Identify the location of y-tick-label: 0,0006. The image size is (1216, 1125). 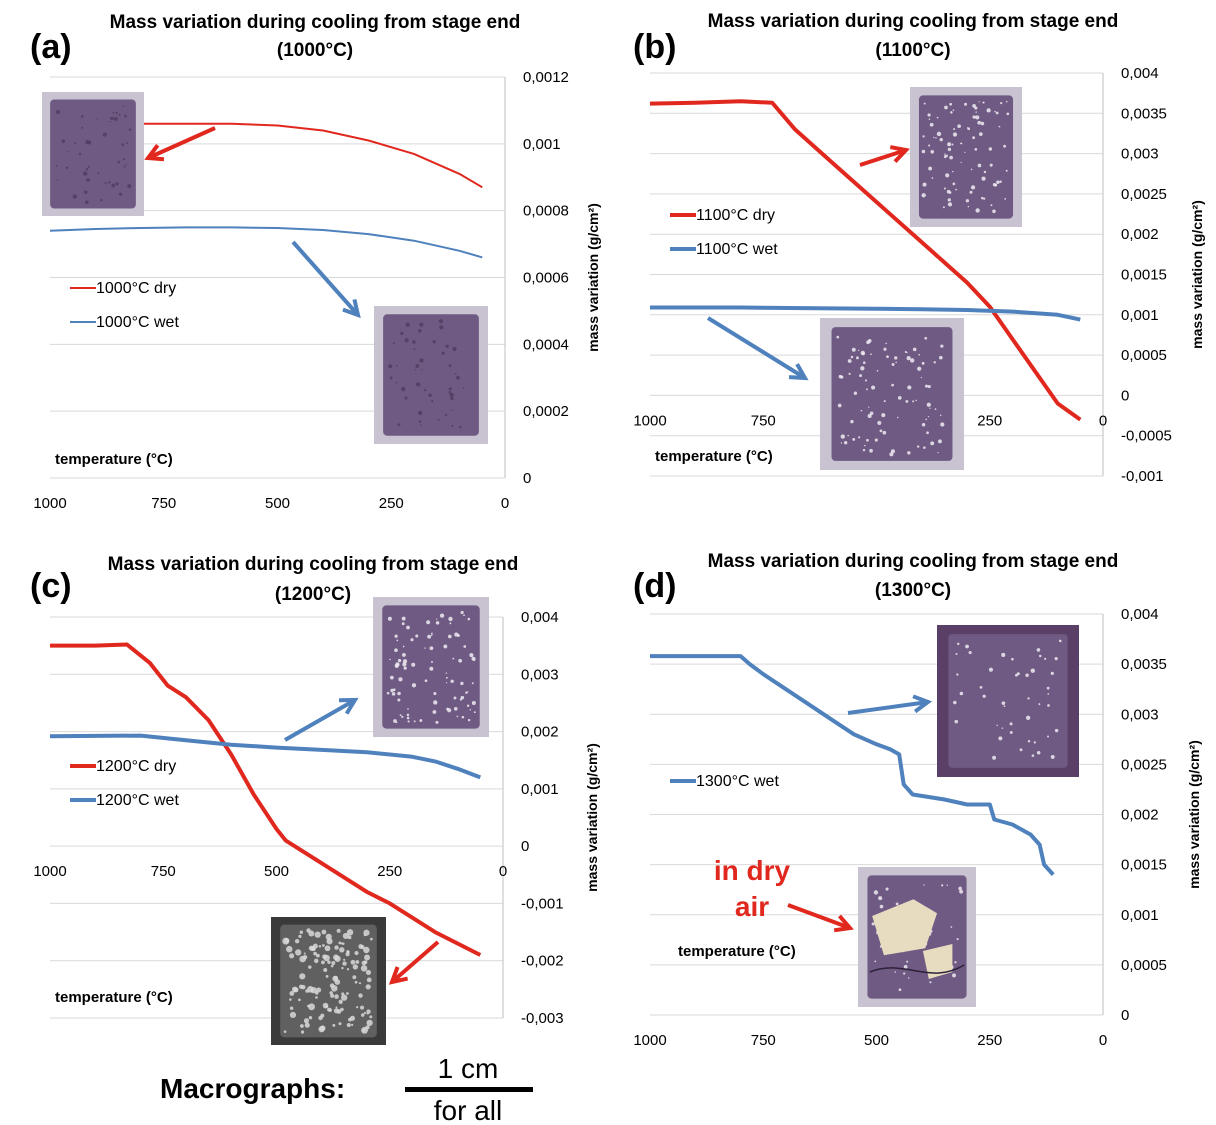
(546, 278).